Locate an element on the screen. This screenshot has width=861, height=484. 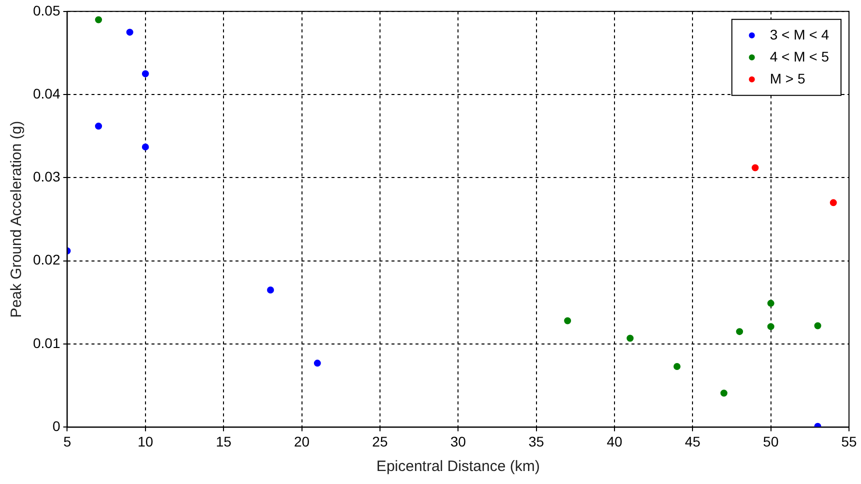
x-tick-label: 55 is located at coordinates (849, 441).